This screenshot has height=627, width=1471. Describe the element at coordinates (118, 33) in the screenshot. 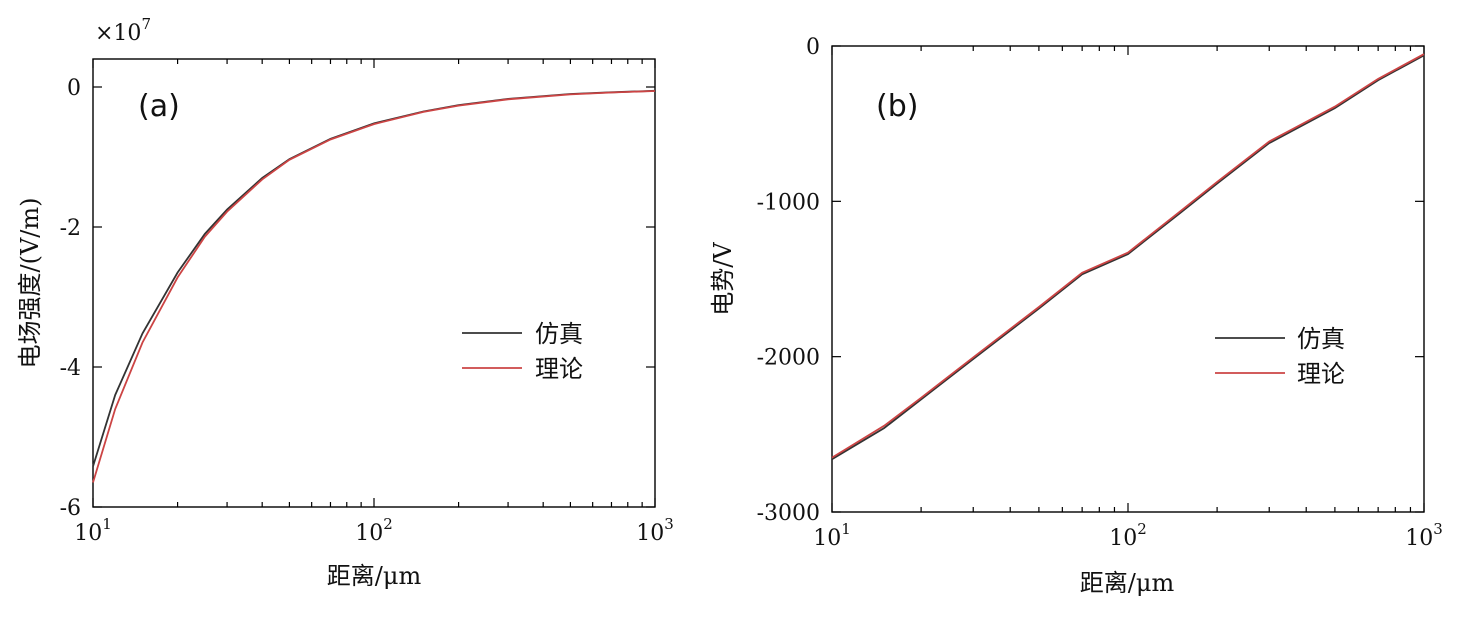

I see `y-multiplier-base: ×10` at that location.